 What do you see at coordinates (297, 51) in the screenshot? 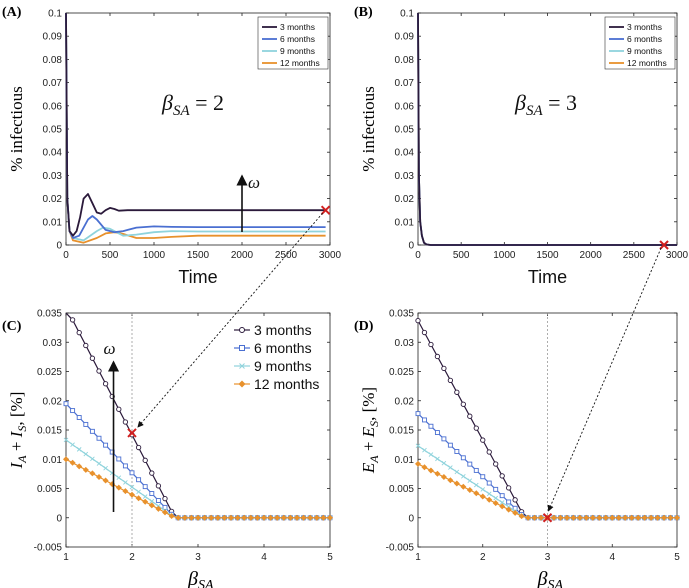
I see `legend-label: 9 months` at bounding box center [297, 51].